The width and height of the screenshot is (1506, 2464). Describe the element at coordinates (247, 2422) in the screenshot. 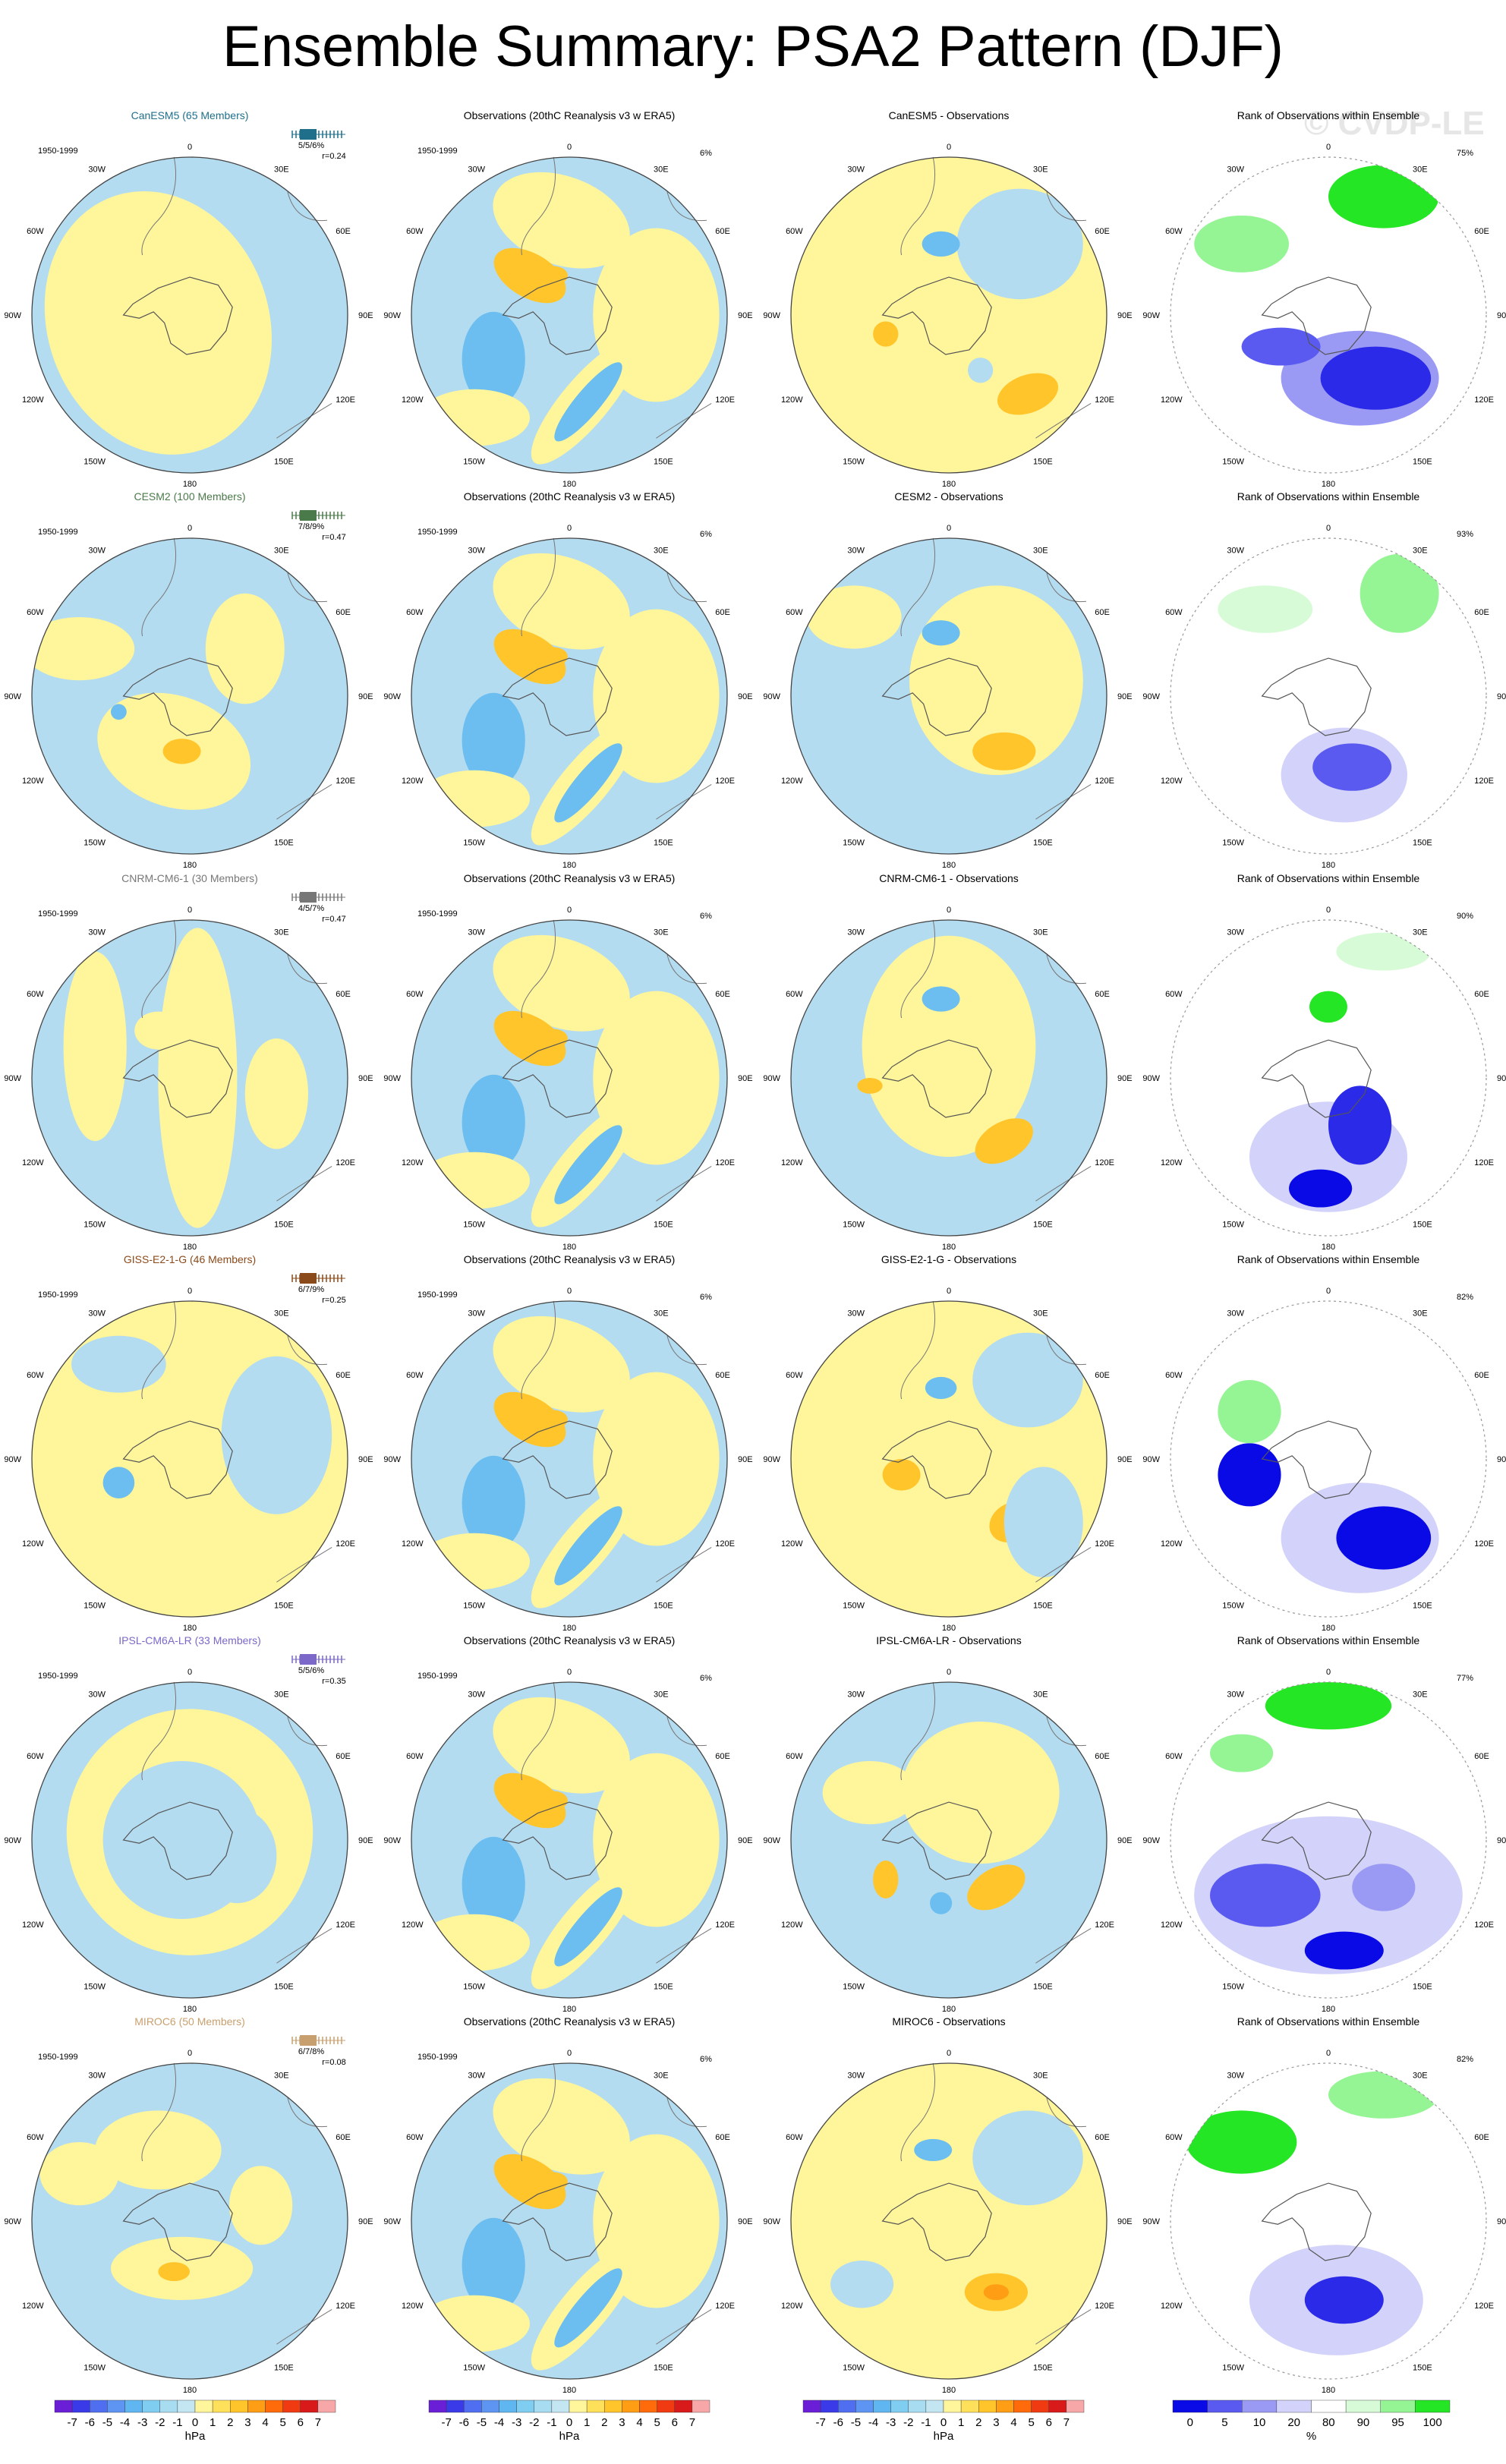

I see `colorbar-label: 3` at that location.